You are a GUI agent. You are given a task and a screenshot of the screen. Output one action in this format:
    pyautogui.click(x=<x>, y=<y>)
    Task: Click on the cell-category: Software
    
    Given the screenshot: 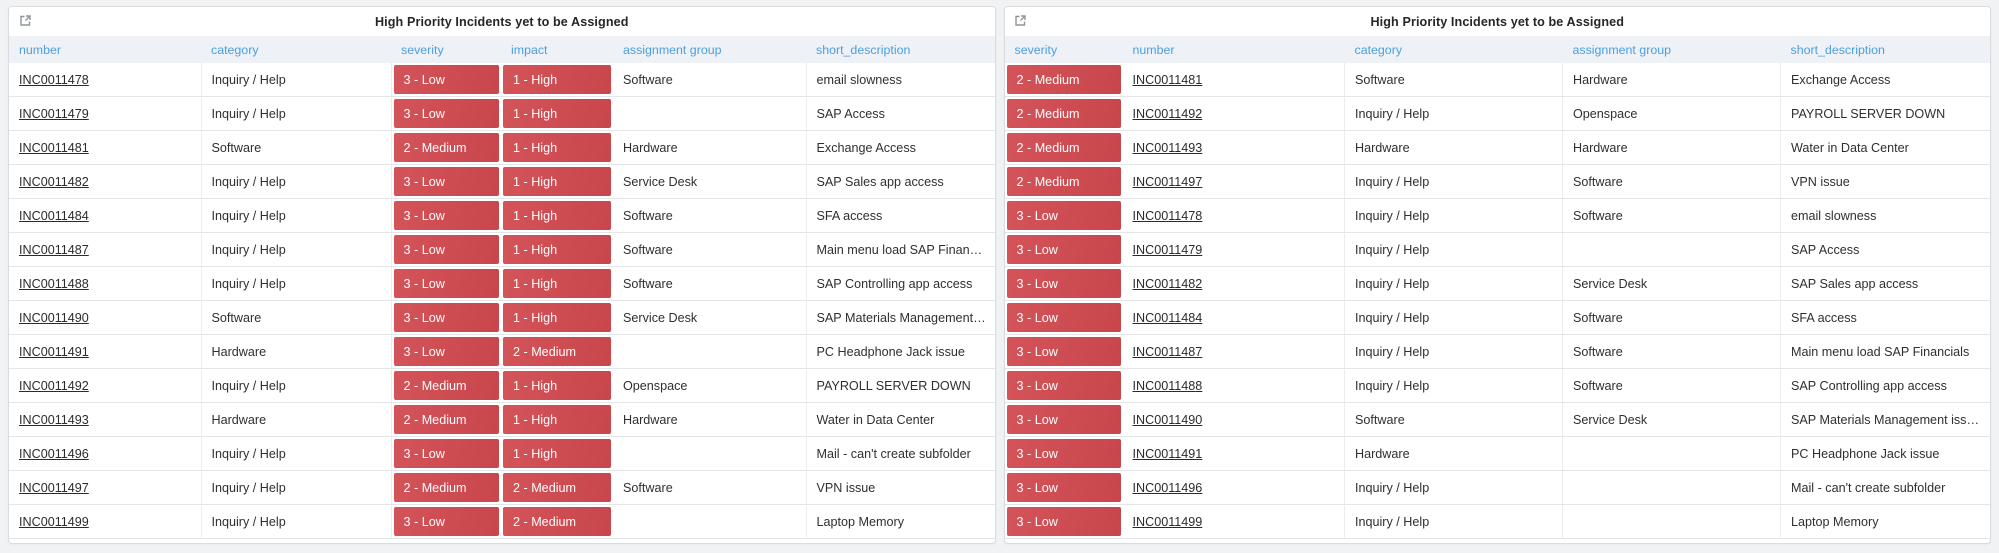 What is the action you would take?
    pyautogui.click(x=296, y=317)
    